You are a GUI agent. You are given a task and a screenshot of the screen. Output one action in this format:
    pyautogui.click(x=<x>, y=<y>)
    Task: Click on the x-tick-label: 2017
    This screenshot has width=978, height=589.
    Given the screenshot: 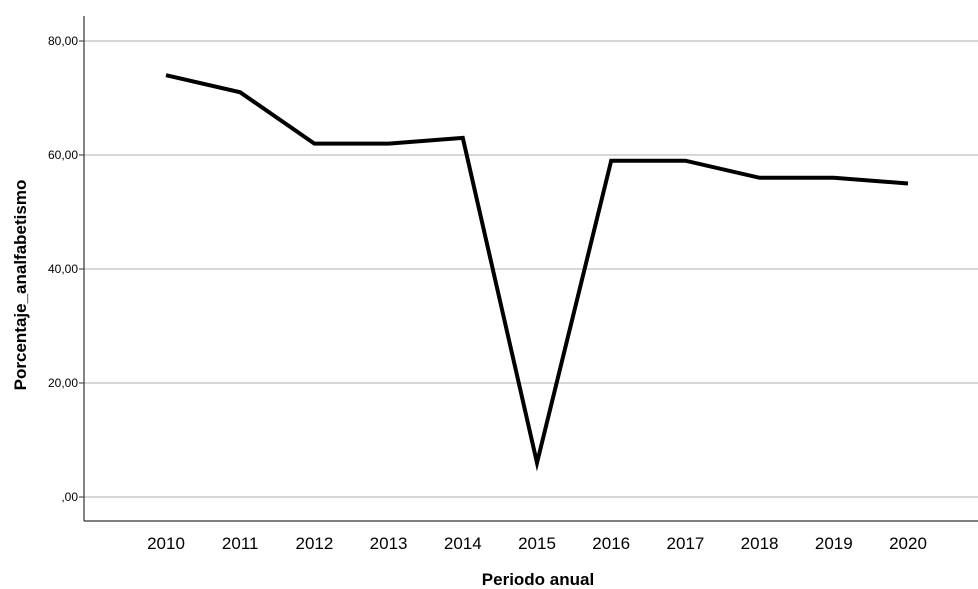 What is the action you would take?
    pyautogui.click(x=685, y=543)
    